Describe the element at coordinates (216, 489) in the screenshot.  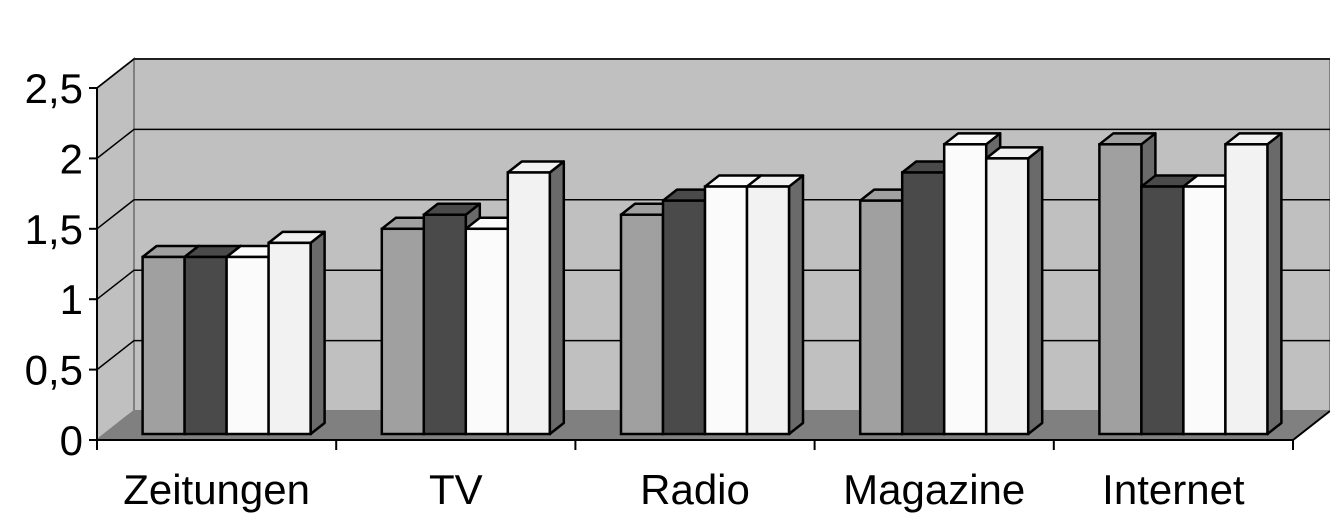
I see `x-tick-label: Zeitungen` at that location.